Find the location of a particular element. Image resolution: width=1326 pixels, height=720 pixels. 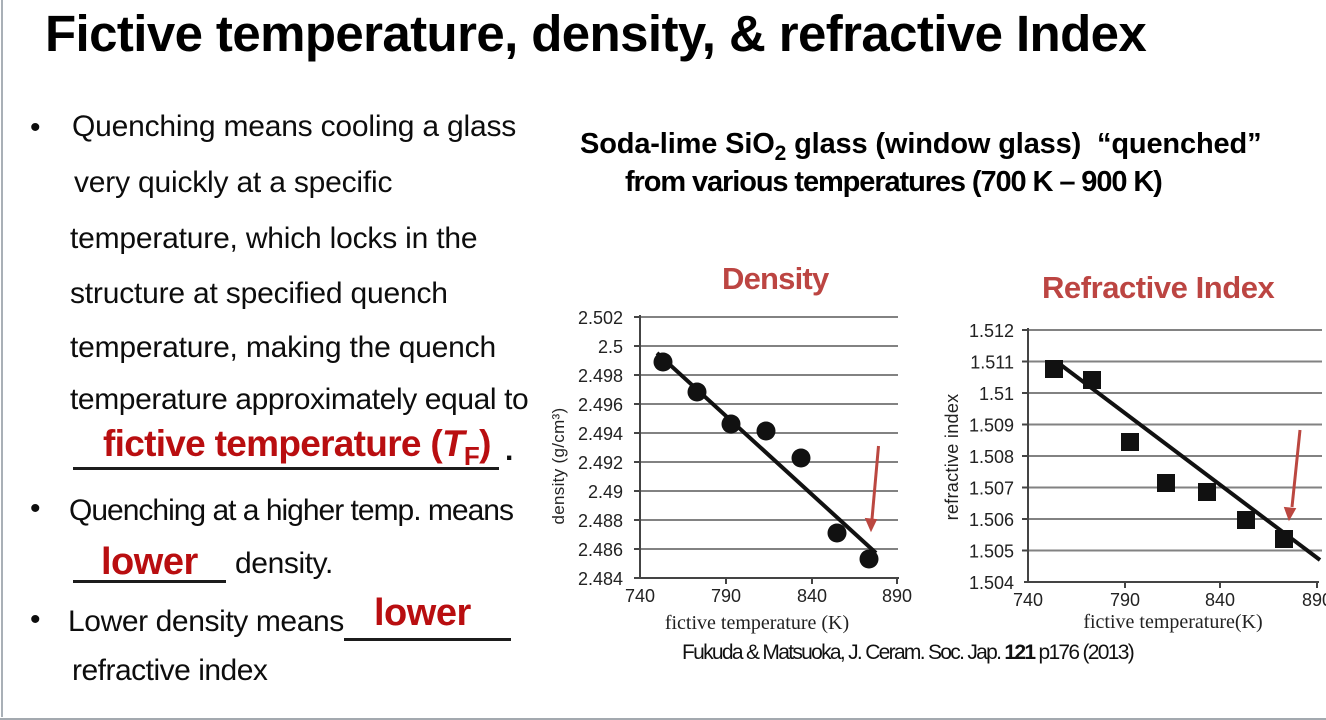

svg-text: density (g/cm³) is located at coordinates (558, 466).